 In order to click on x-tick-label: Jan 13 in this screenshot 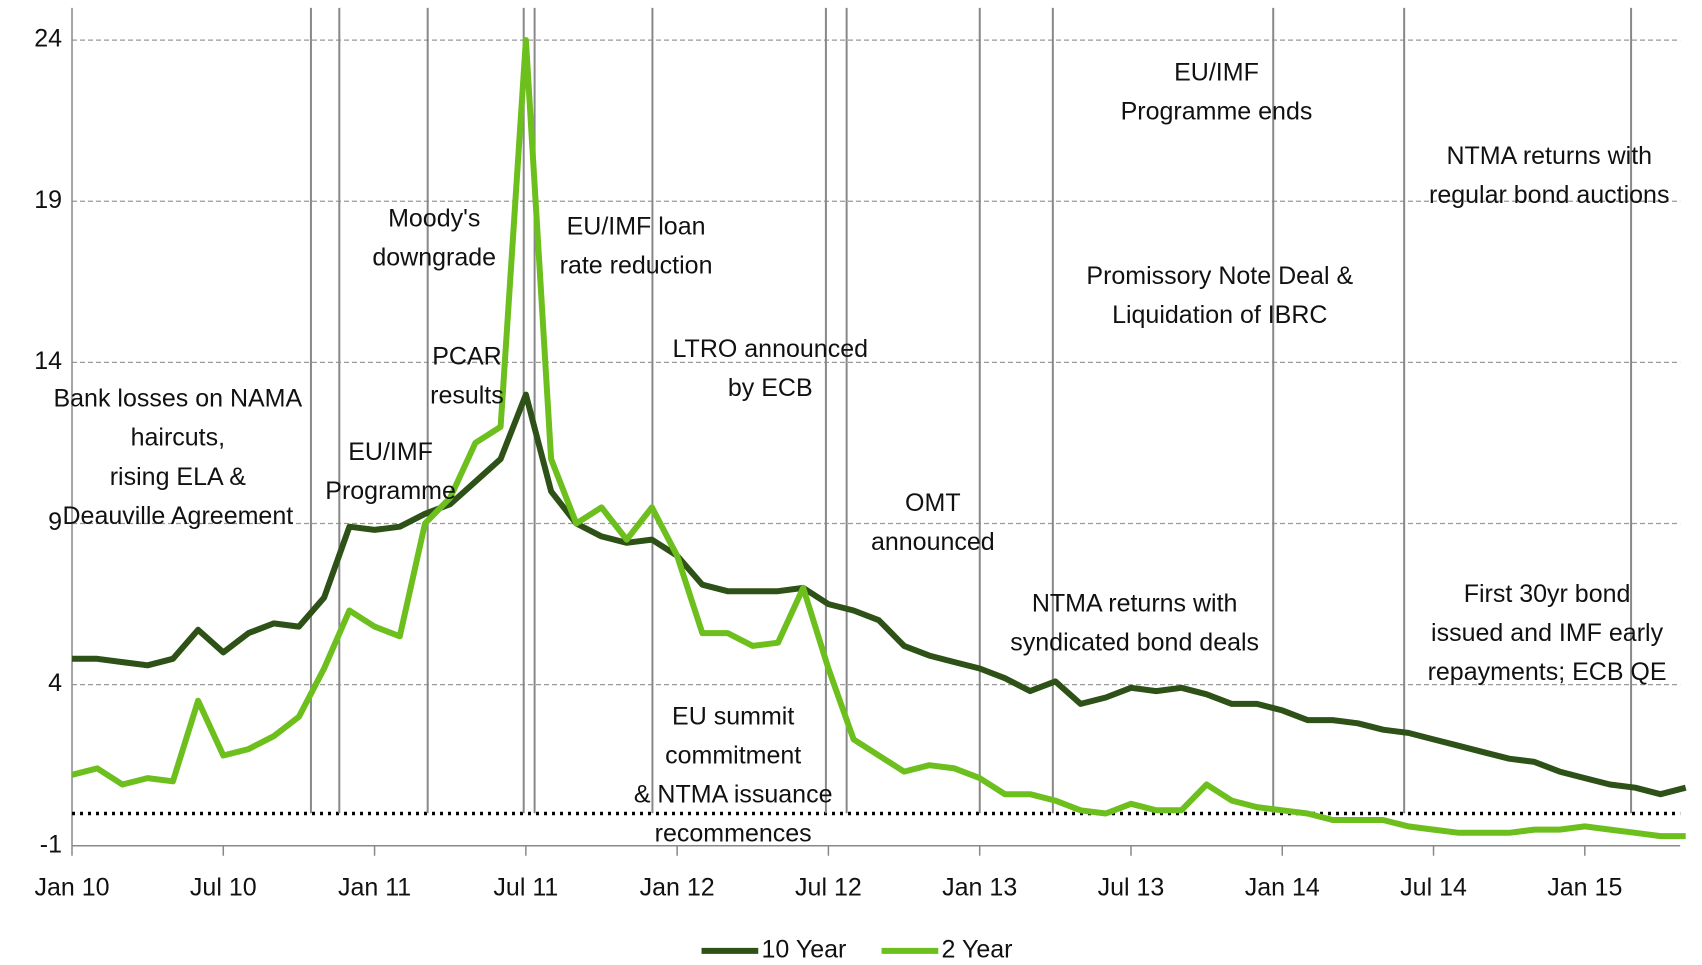, I will do `click(979, 888)`.